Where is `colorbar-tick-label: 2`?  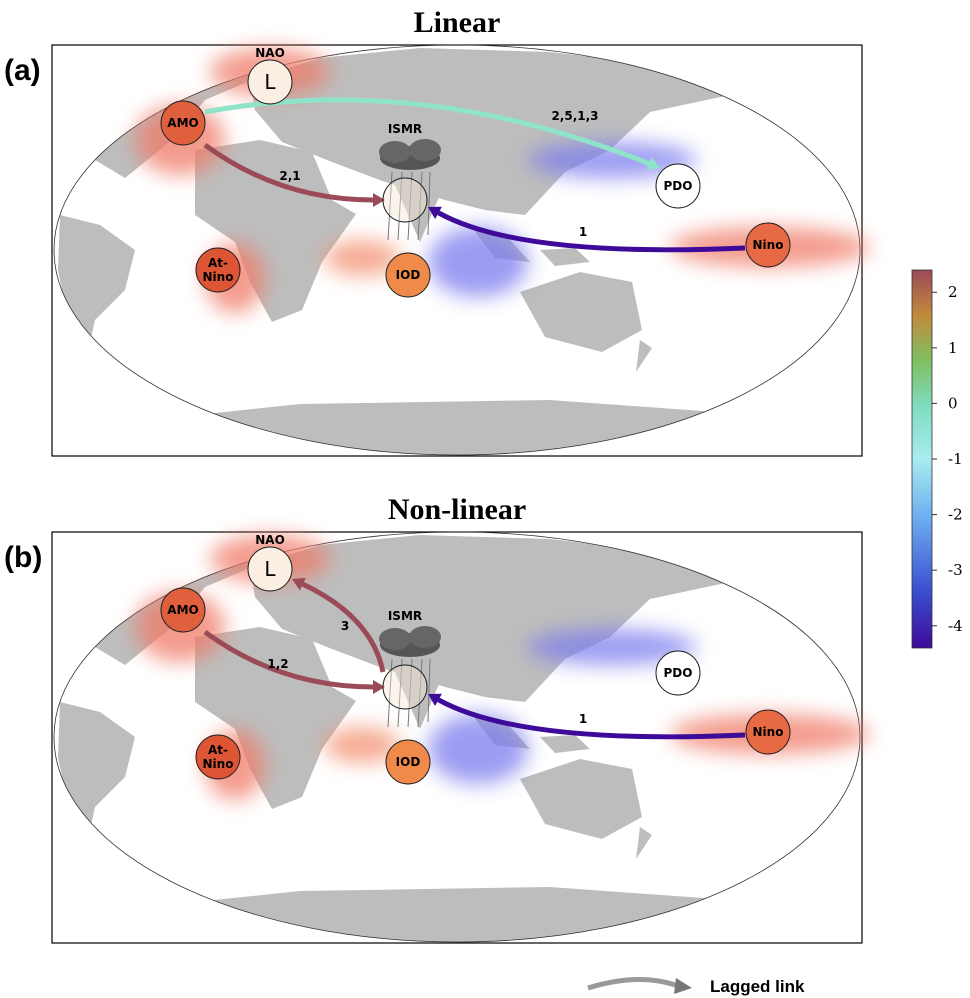
colorbar-tick-label: 2 is located at coordinates (953, 292).